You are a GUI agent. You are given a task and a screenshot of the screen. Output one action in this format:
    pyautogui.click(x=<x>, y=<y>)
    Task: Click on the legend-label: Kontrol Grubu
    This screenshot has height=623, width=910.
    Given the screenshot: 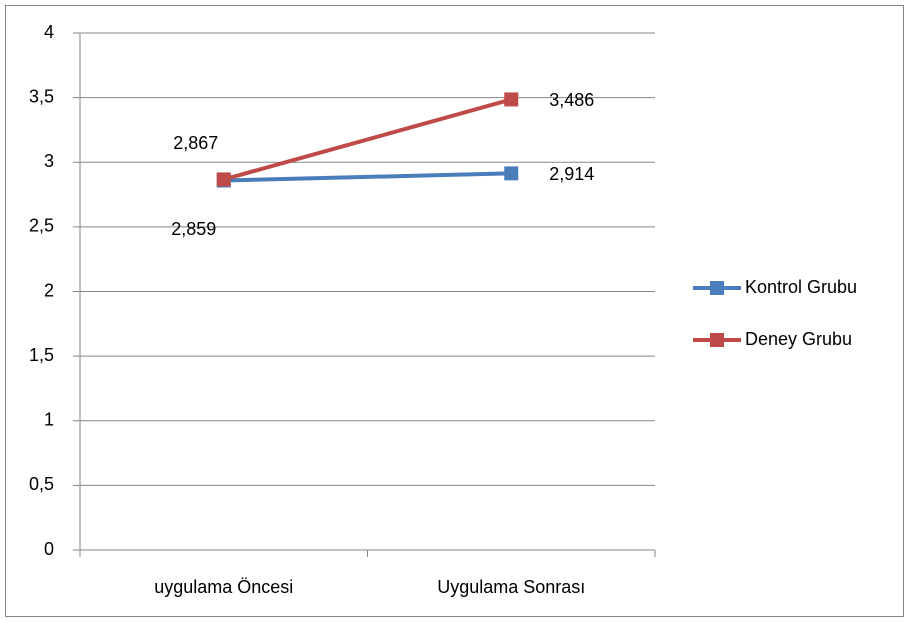 What is the action you would take?
    pyautogui.click(x=801, y=287)
    